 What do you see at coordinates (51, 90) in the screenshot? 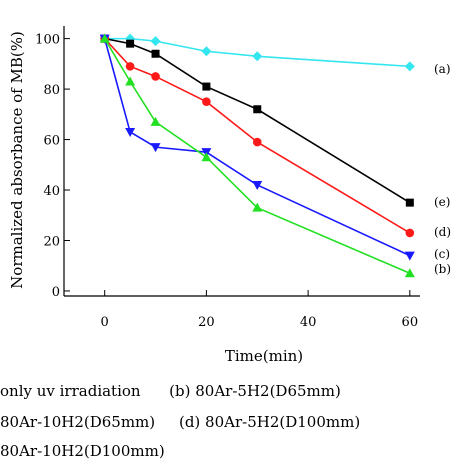
I see `y-tick-label: 80` at bounding box center [51, 90].